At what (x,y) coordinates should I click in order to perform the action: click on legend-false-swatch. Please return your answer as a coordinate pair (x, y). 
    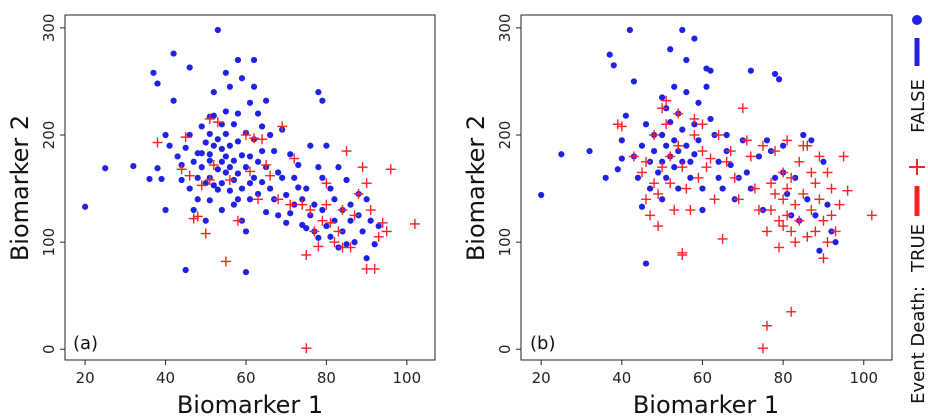
    Looking at the image, I should click on (917, 52).